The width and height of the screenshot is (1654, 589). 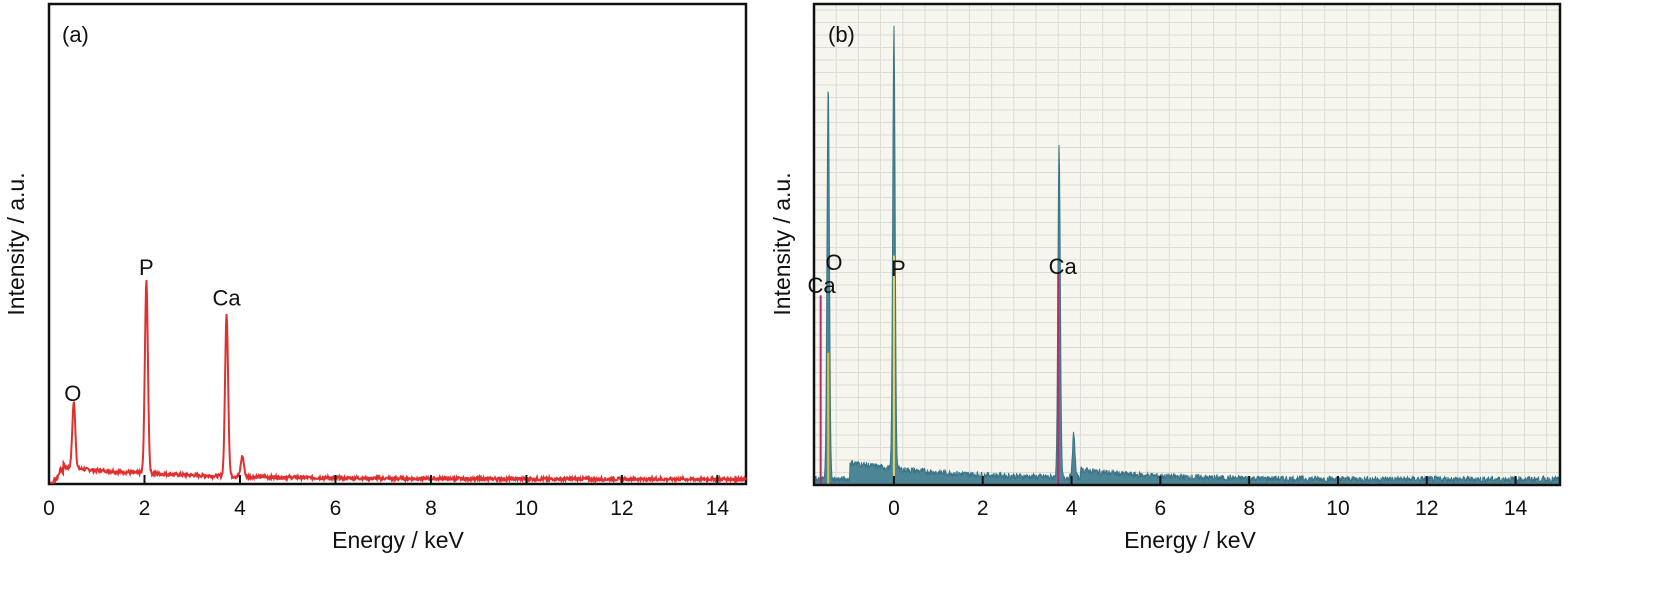 I want to click on panel-b-x-tick-label: 2, so click(x=983, y=508).